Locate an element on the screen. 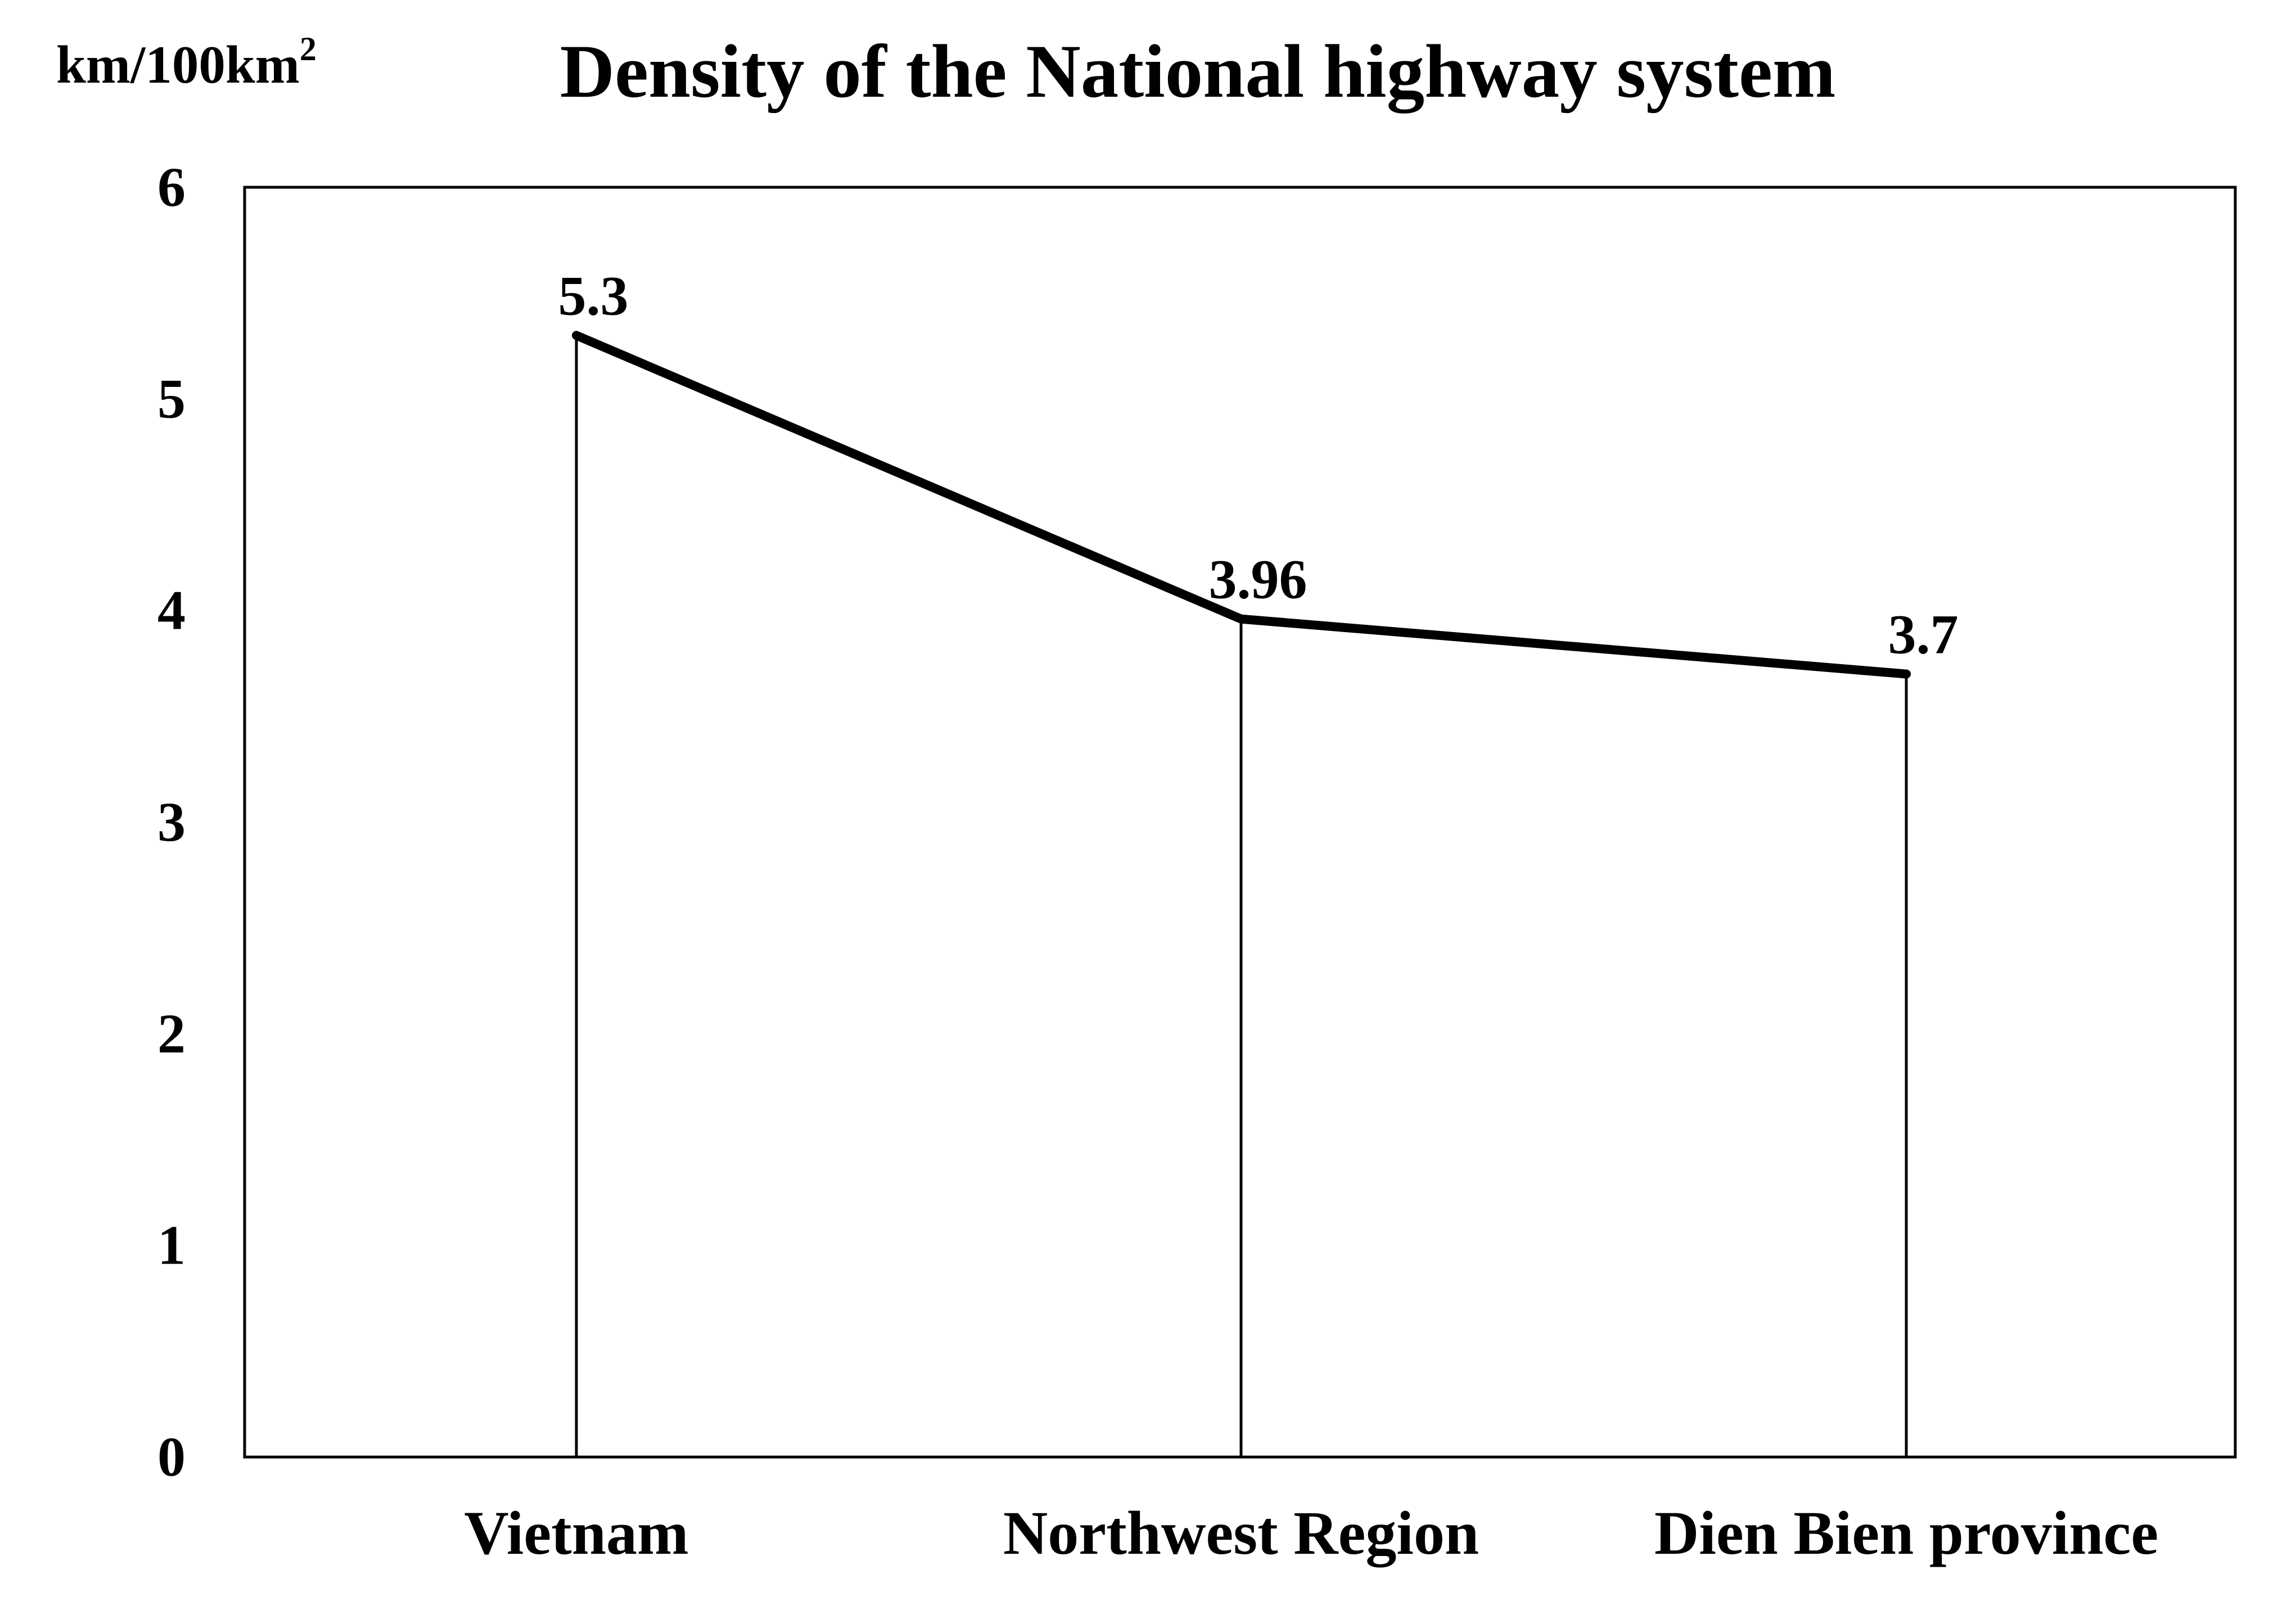 Image resolution: width=2296 pixels, height=1601 pixels. y-tick-label: 4 is located at coordinates (171, 610).